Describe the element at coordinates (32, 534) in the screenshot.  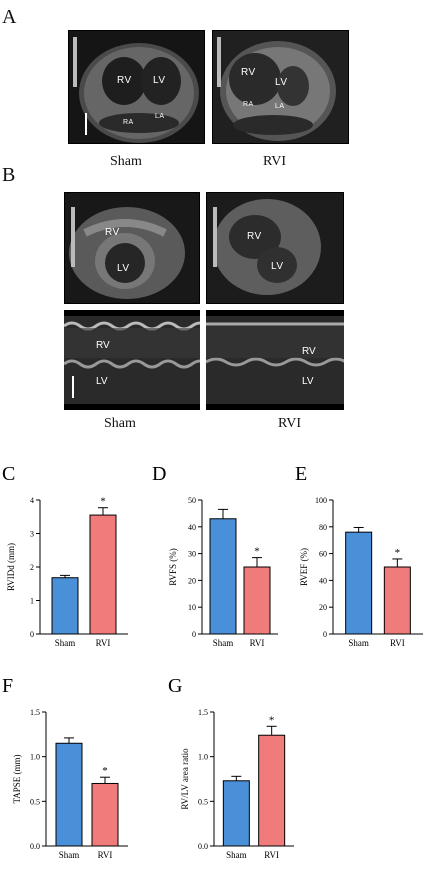
I see `y-tick-label: 3` at that location.